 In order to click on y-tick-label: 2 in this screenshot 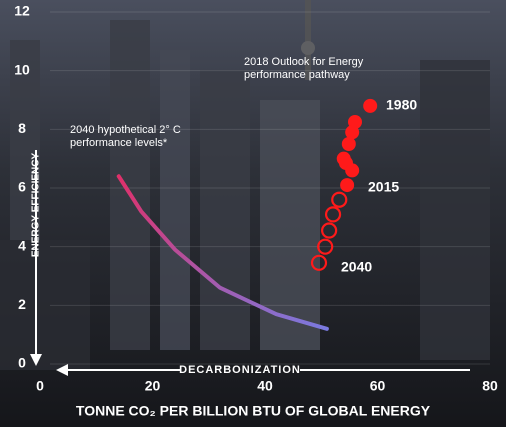, I will do `click(22, 304)`.